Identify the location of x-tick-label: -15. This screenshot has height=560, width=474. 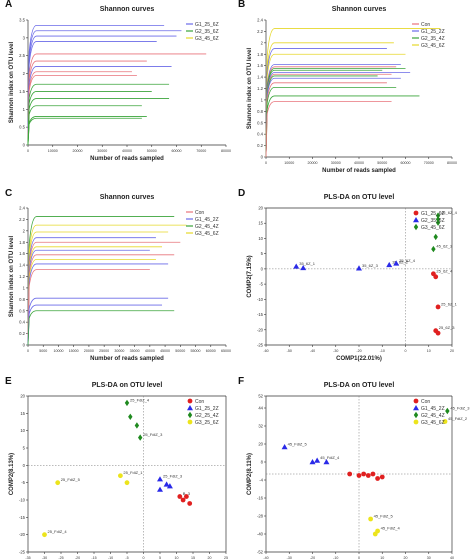
(93, 558).